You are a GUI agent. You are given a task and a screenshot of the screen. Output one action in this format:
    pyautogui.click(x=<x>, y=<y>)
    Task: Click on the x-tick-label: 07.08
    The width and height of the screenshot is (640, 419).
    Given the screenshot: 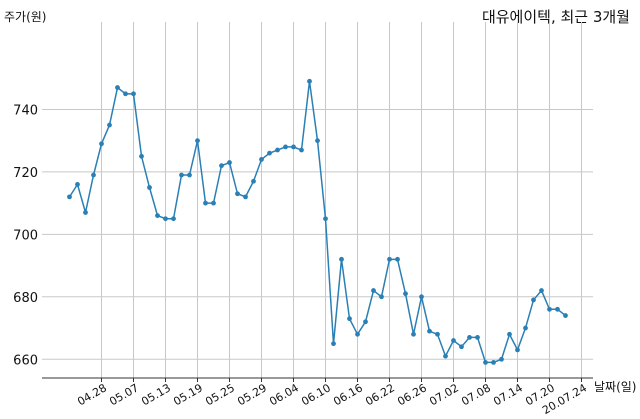 What is the action you would take?
    pyautogui.click(x=476, y=394)
    